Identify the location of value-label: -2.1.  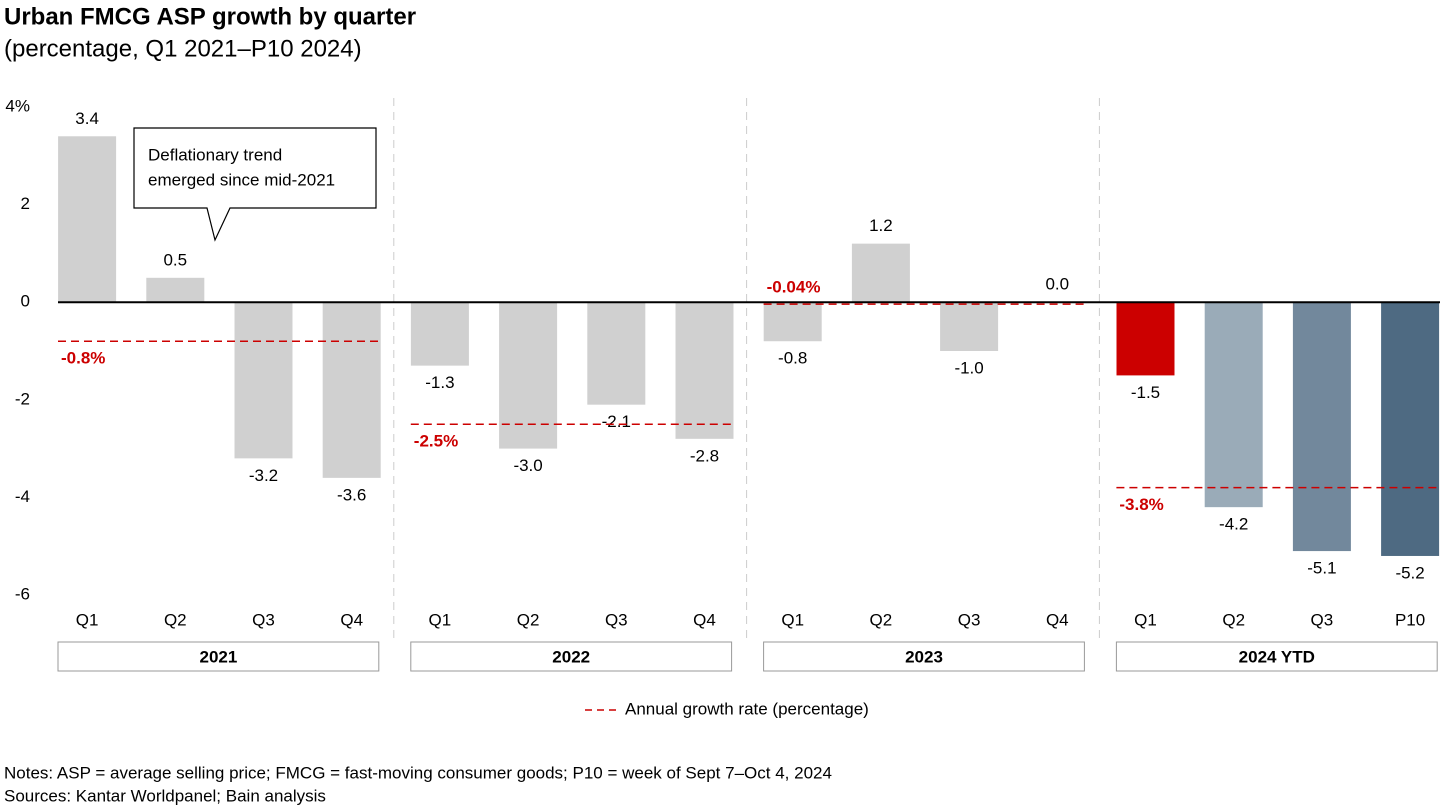
(616, 421).